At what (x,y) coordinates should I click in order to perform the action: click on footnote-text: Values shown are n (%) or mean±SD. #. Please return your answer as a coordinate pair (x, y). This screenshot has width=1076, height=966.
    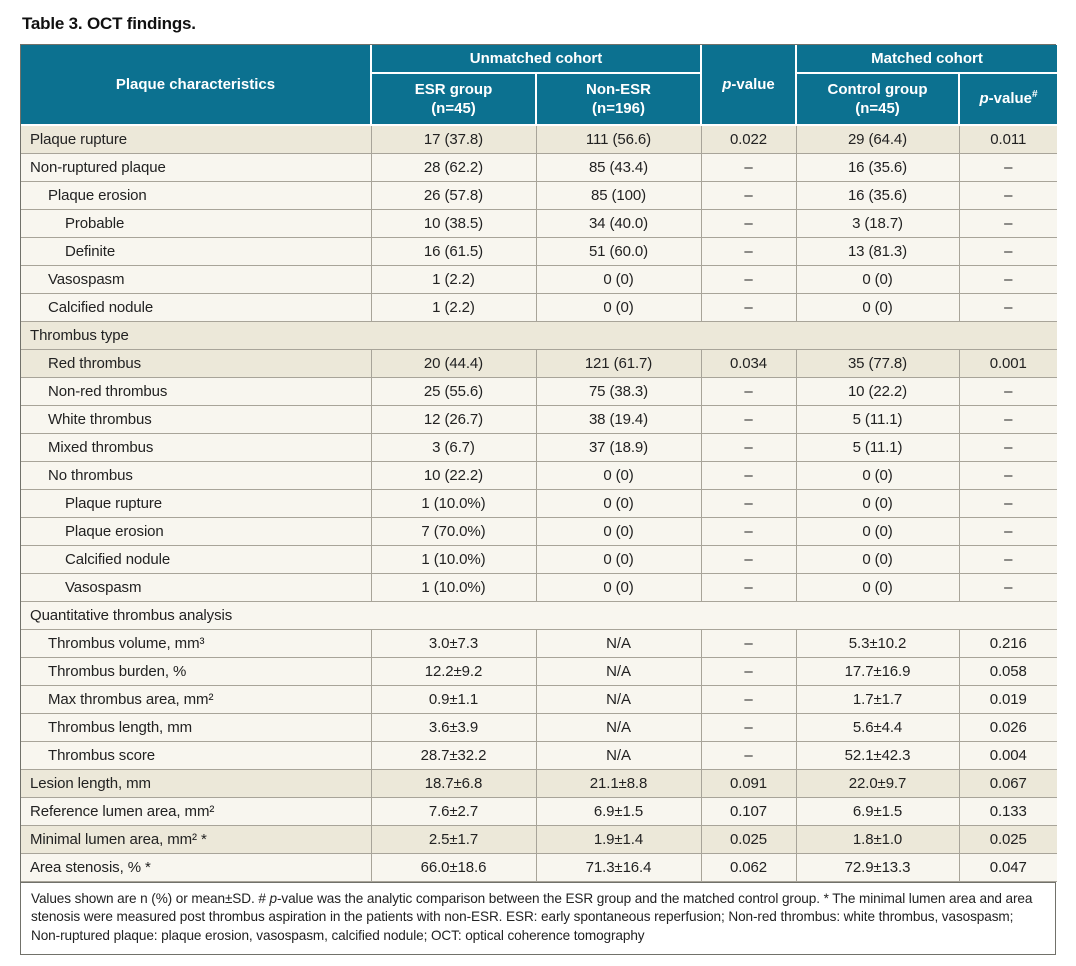
    Looking at the image, I should click on (150, 898).